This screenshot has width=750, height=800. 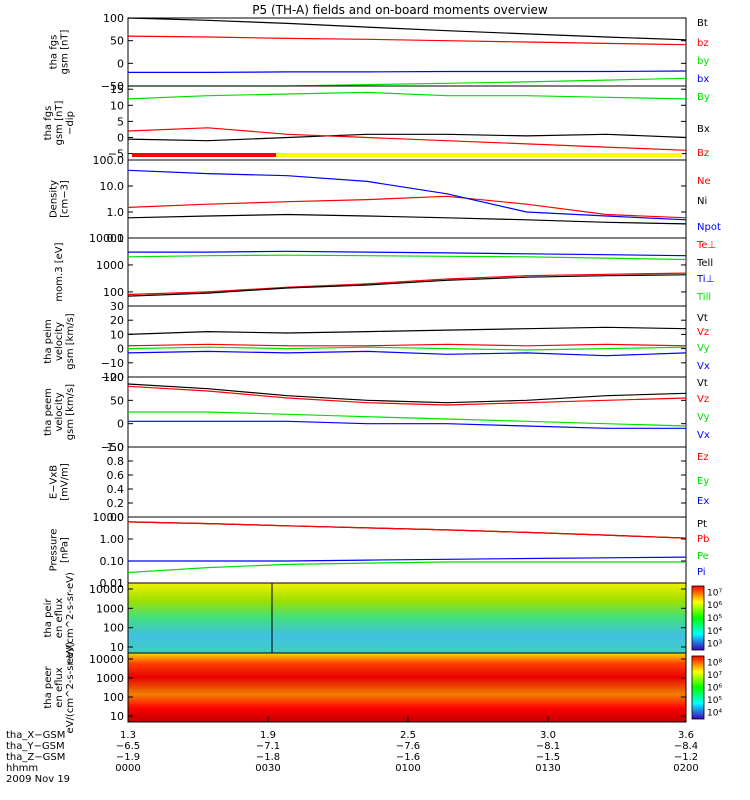 What do you see at coordinates (703, 556) in the screenshot?
I see `legend-label: Pe` at bounding box center [703, 556].